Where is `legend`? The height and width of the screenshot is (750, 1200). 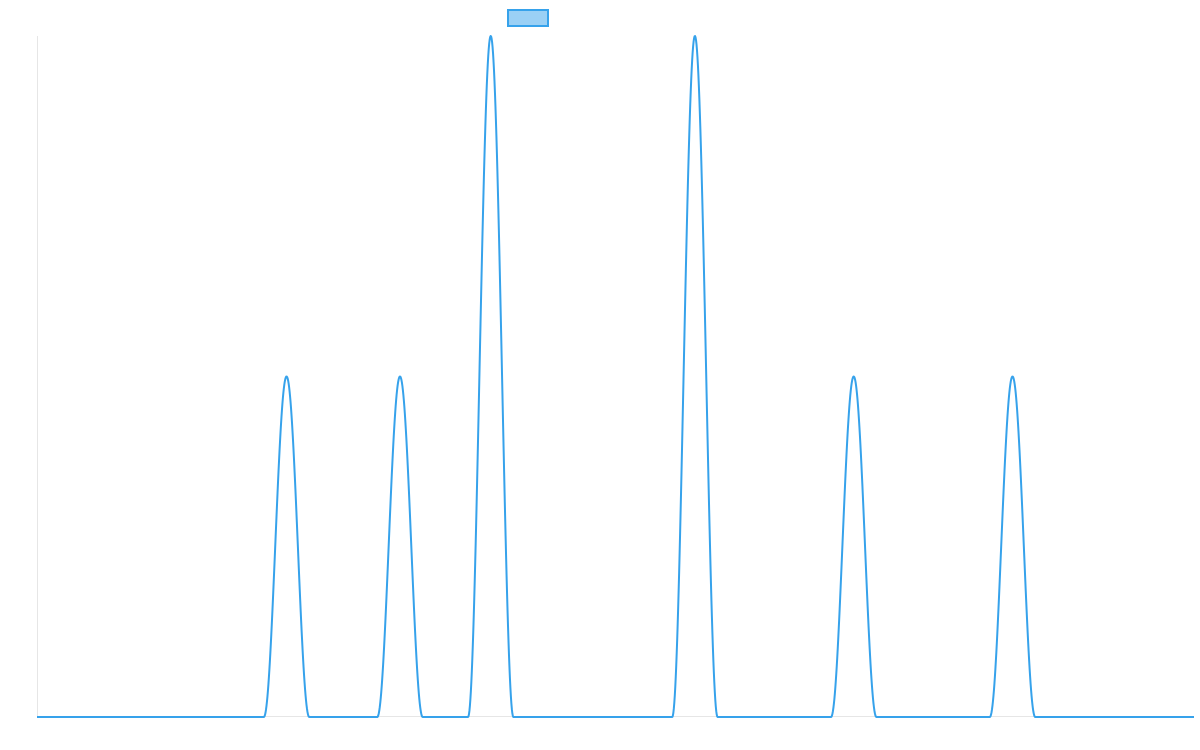
legend is located at coordinates (528, 18).